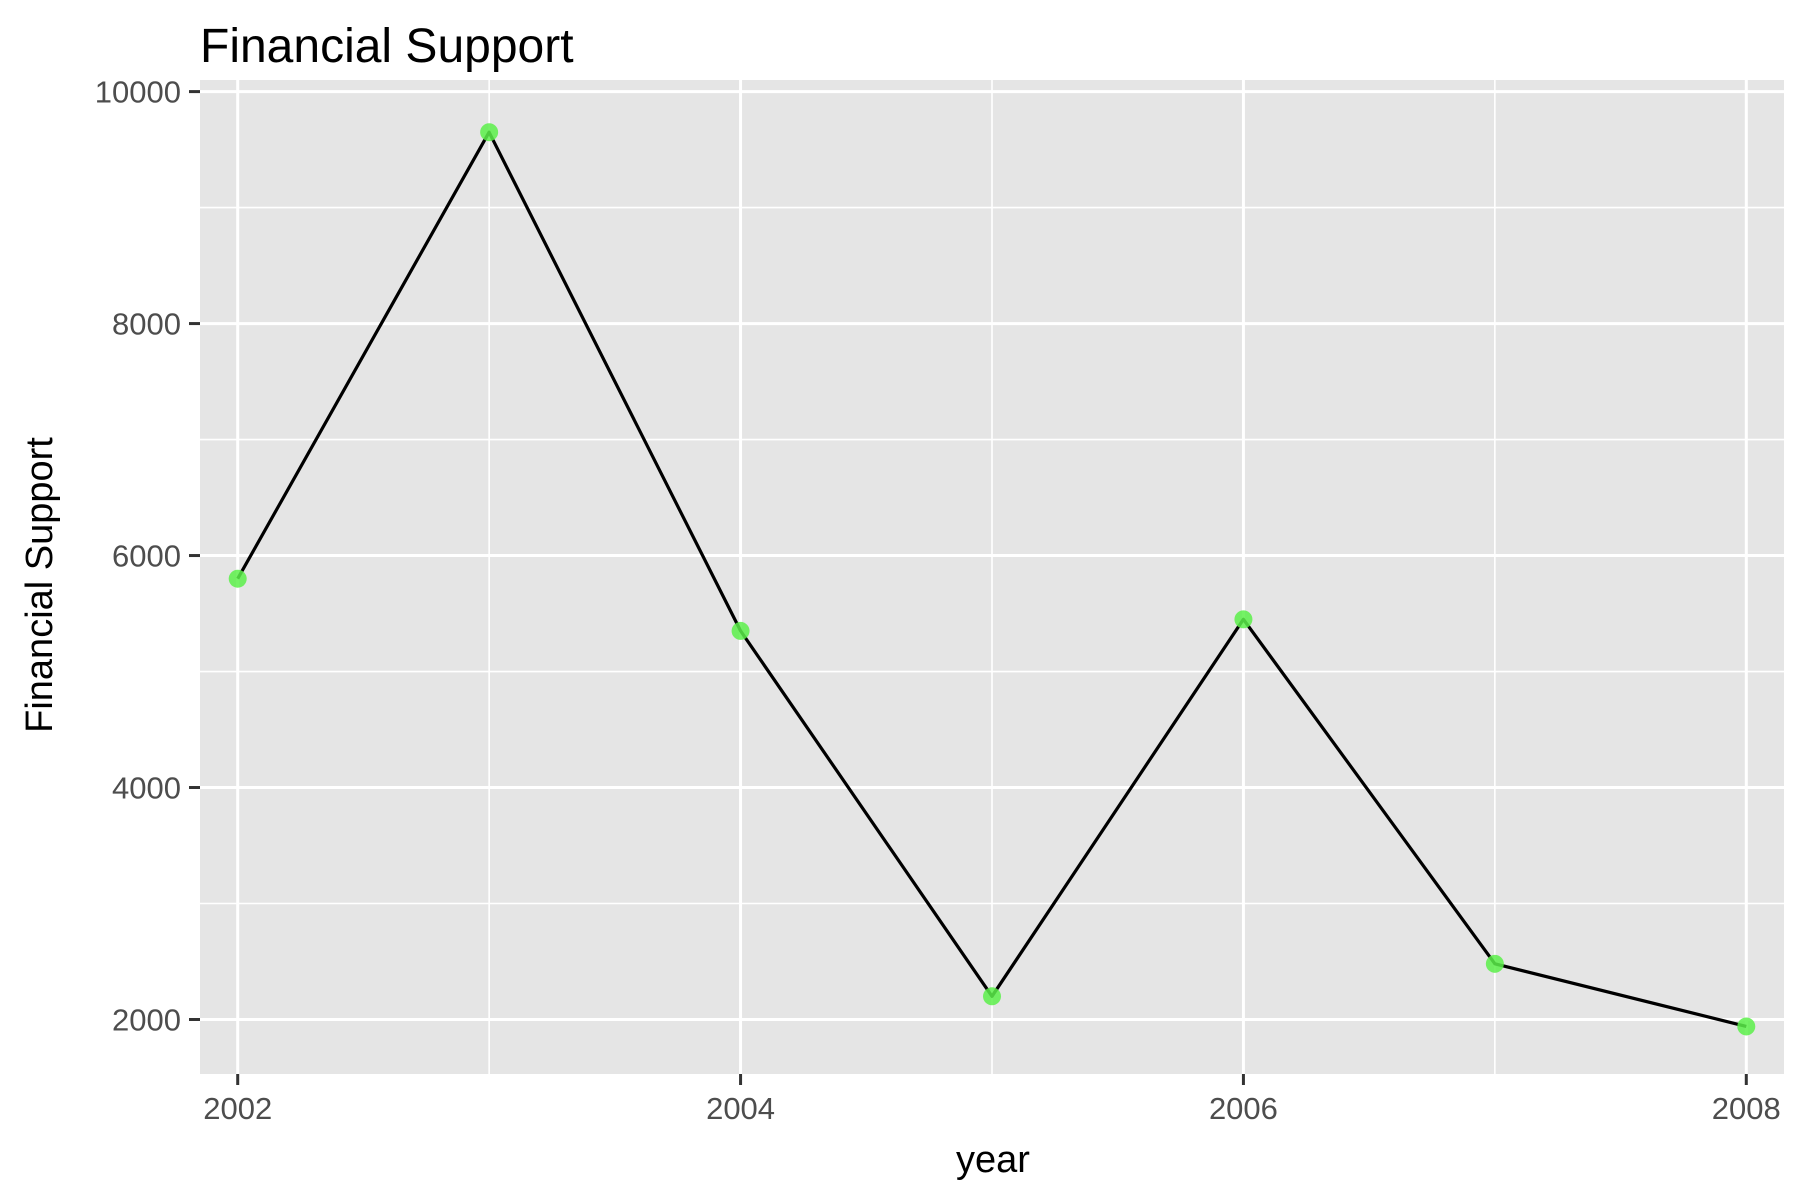  I want to click on y-tick-label: 8000, so click(146, 324).